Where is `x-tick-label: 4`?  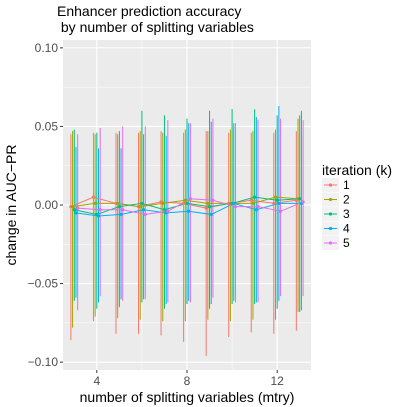
x-tick-label: 4 is located at coordinates (96, 381).